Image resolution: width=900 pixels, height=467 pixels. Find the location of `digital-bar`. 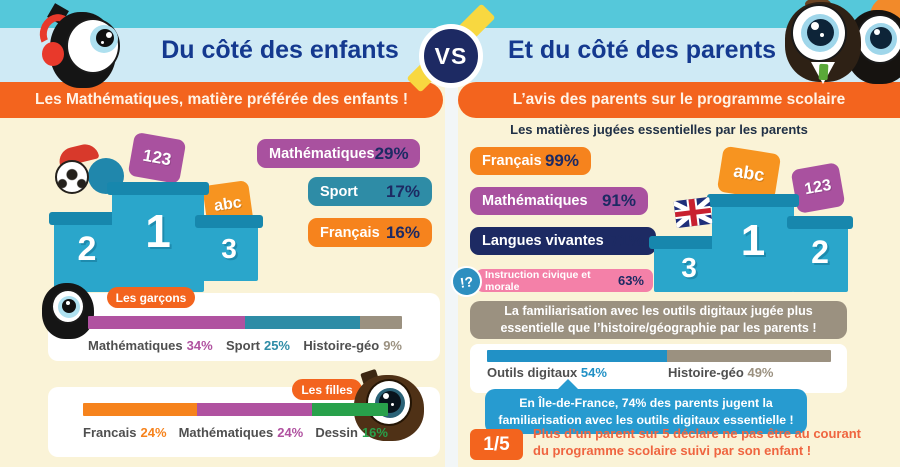

digital-bar is located at coordinates (659, 356).